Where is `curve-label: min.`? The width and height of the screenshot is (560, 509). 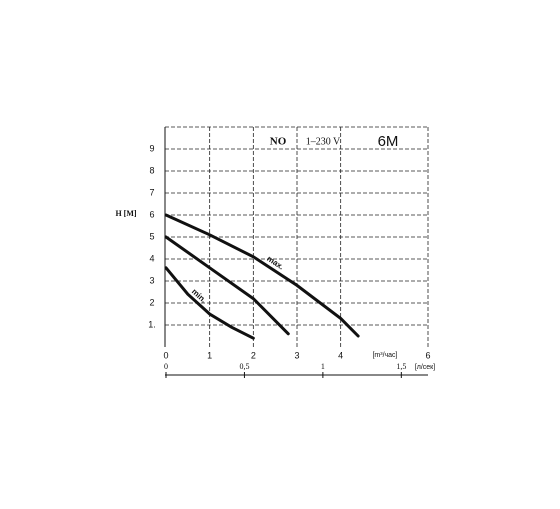
curve-label: min. is located at coordinates (199, 296).